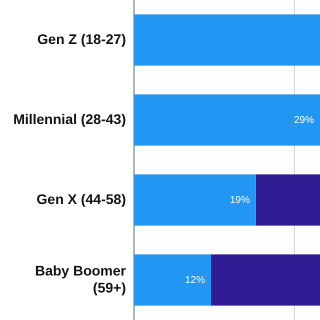 The image size is (320, 320). I want to click on y-tick-label: Gen X (44-58), so click(81, 198).